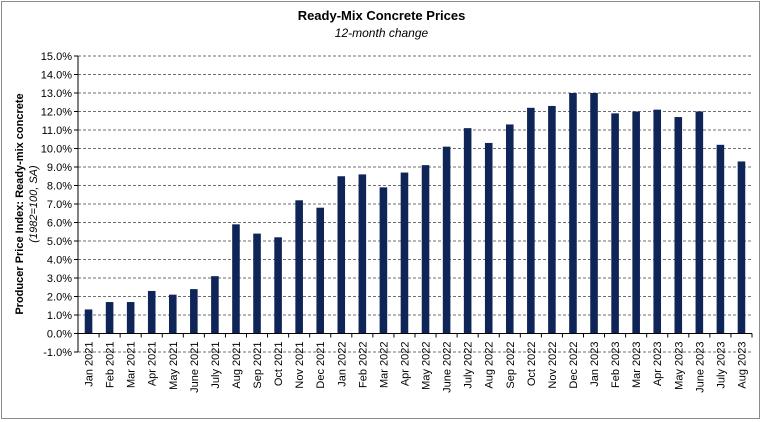 The image size is (763, 422). What do you see at coordinates (300, 365) in the screenshot?
I see `x-tick-label: Nov 2021` at bounding box center [300, 365].